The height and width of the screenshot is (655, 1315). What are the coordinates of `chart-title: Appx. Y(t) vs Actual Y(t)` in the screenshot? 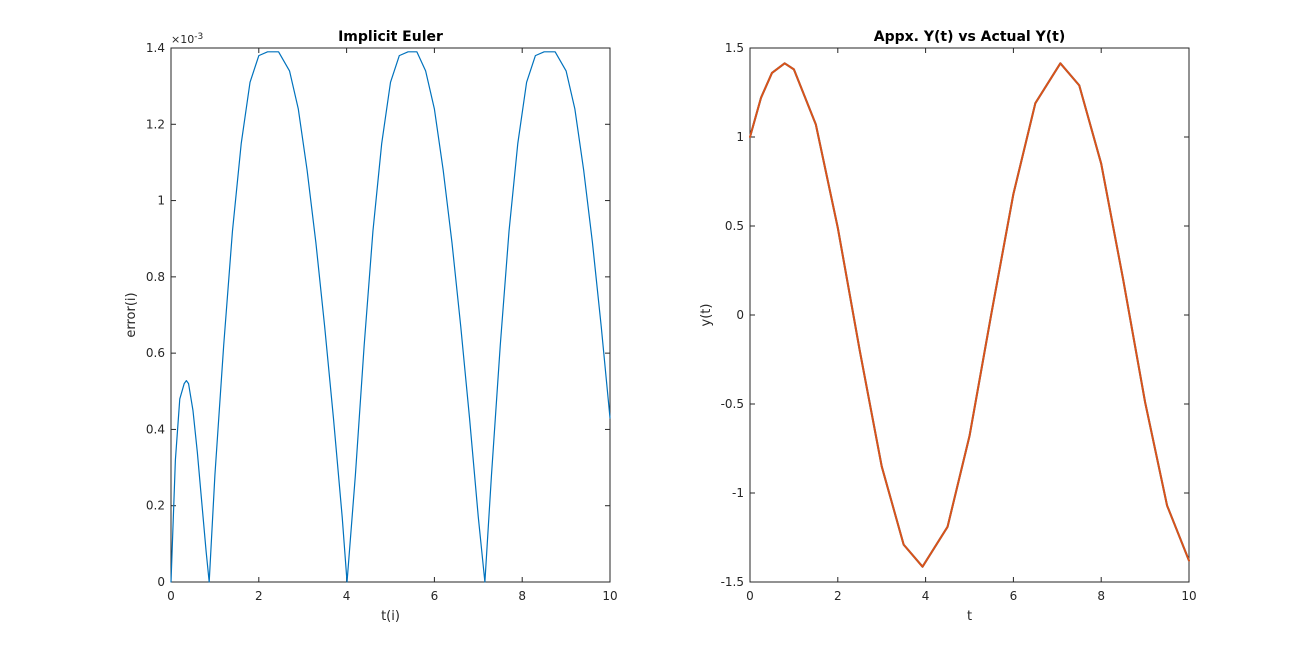 It's located at (969, 37).